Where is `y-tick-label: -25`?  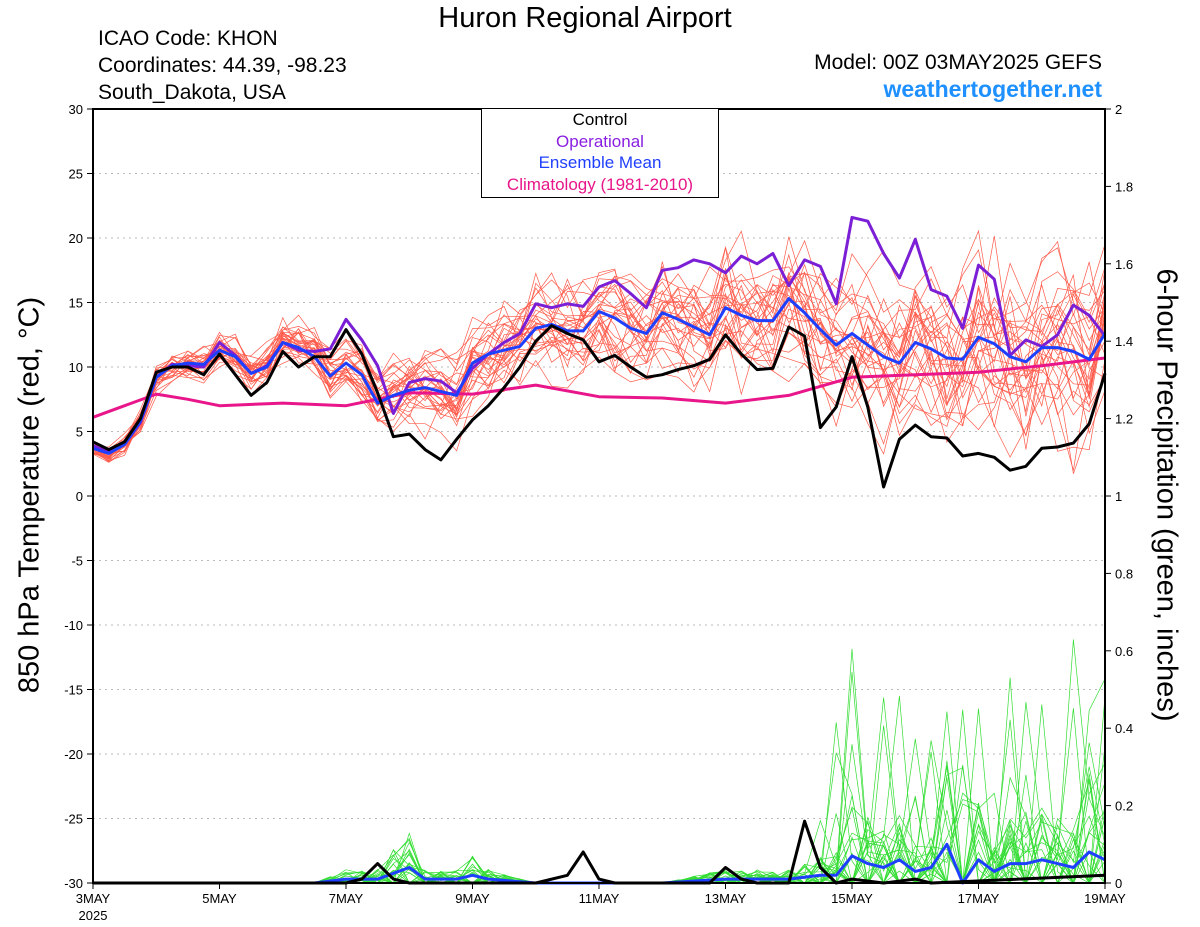
y-tick-label: -25 is located at coordinates (73, 819).